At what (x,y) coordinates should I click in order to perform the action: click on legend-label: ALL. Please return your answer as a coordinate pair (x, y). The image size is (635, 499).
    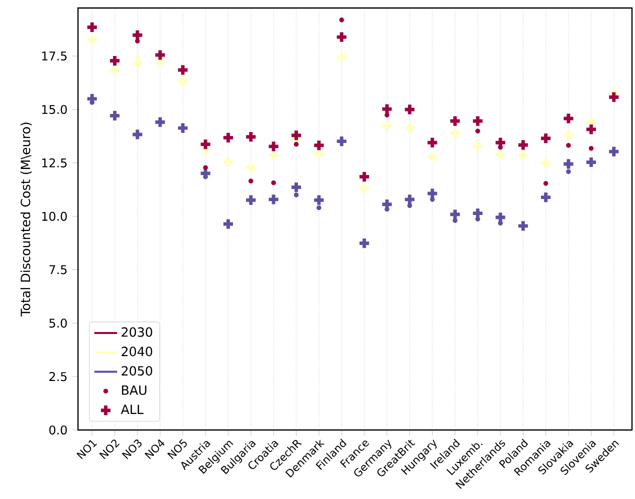
    Looking at the image, I should click on (132, 409).